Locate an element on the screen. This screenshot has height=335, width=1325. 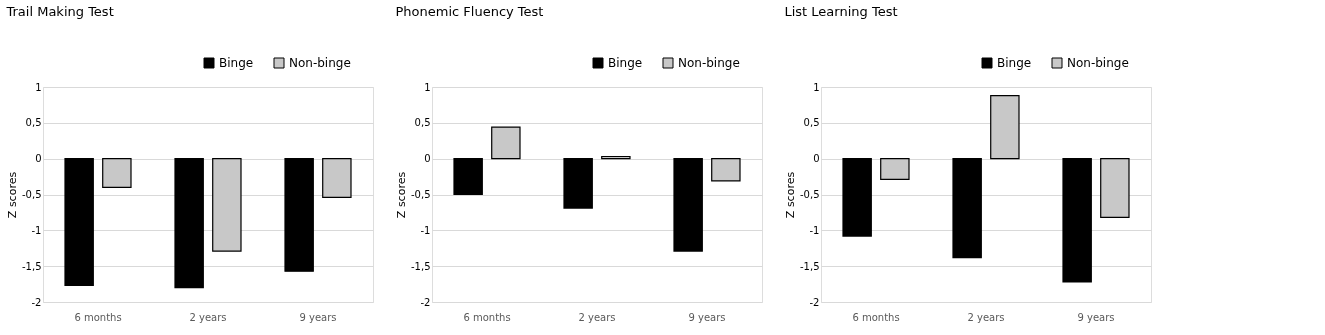
chart-title: Trail Making Test is located at coordinates (59, 11).